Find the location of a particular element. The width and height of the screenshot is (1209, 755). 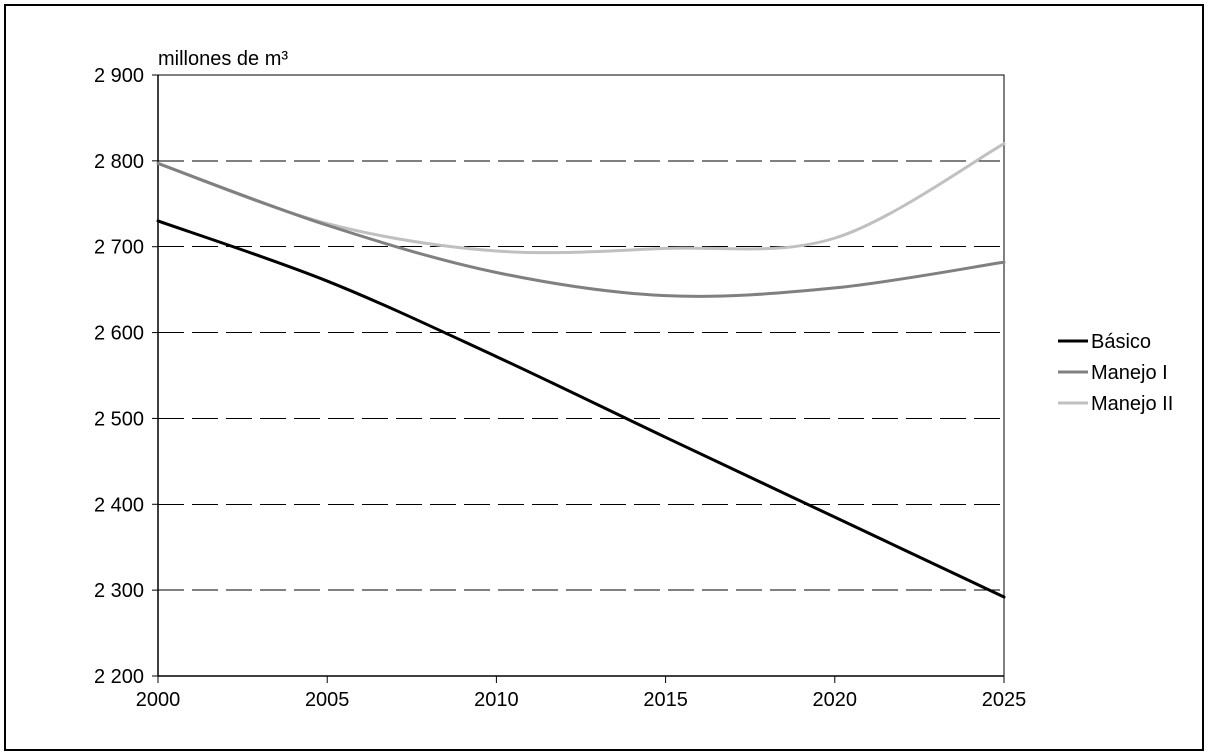

x-tick-label: 2025 is located at coordinates (1004, 700).